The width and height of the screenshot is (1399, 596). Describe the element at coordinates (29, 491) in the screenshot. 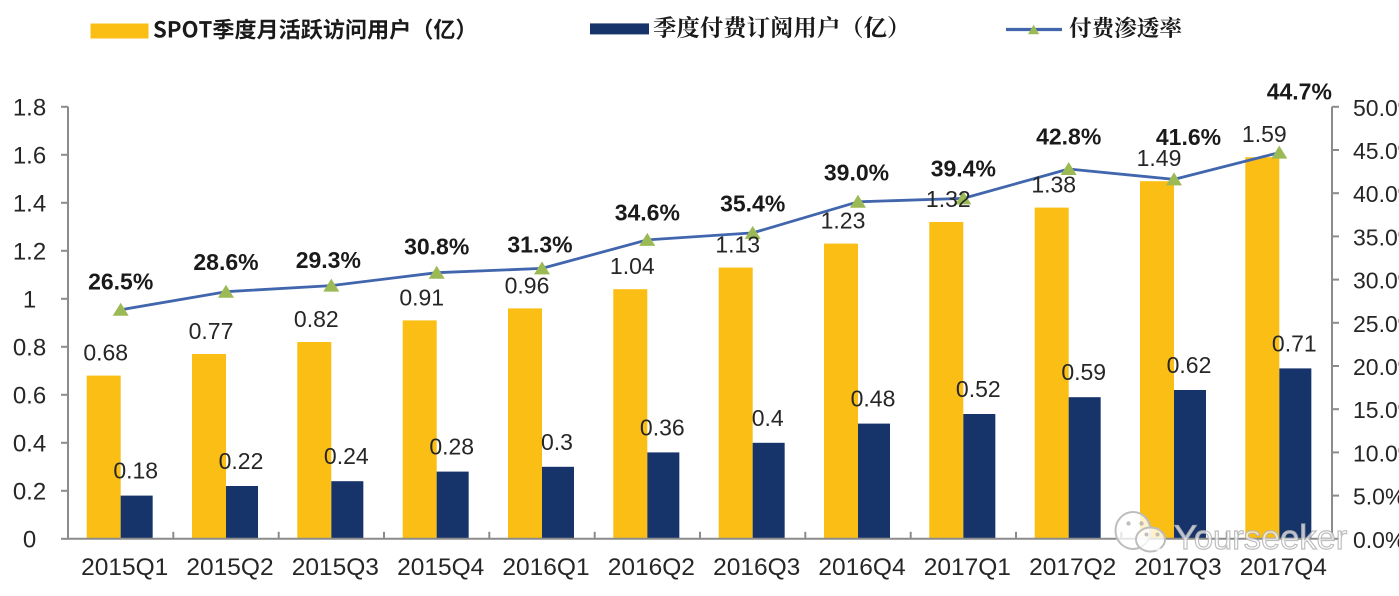

I see `svg-text: 0.2` at that location.